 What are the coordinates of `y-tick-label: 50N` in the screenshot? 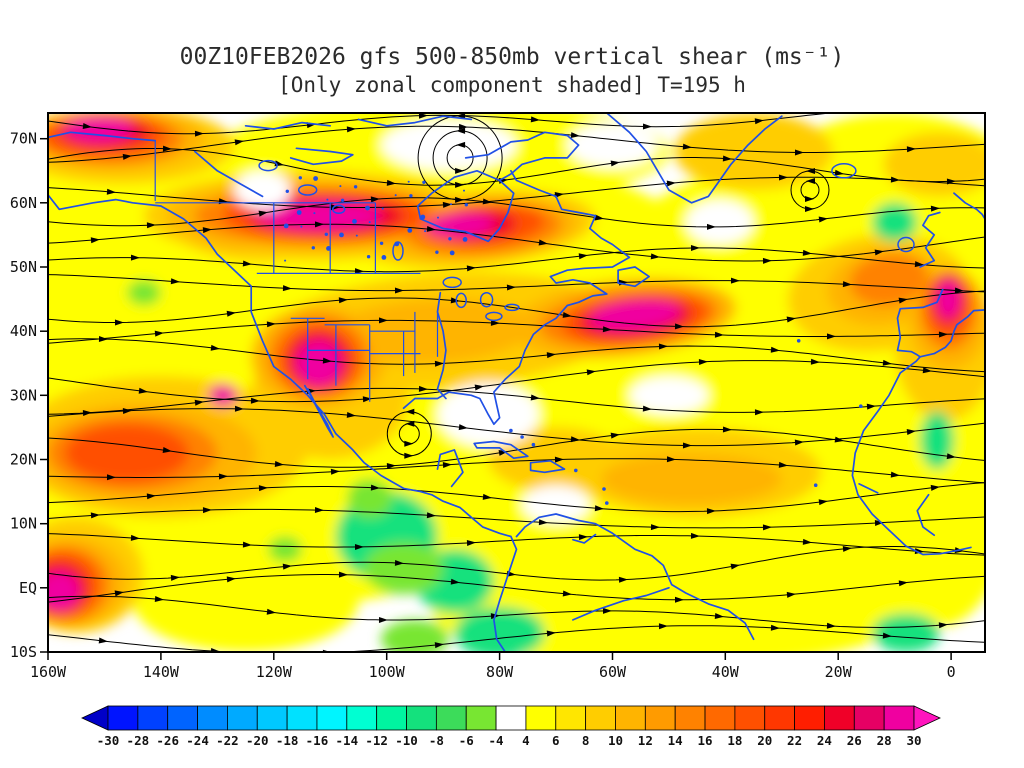 It's located at (23, 267).